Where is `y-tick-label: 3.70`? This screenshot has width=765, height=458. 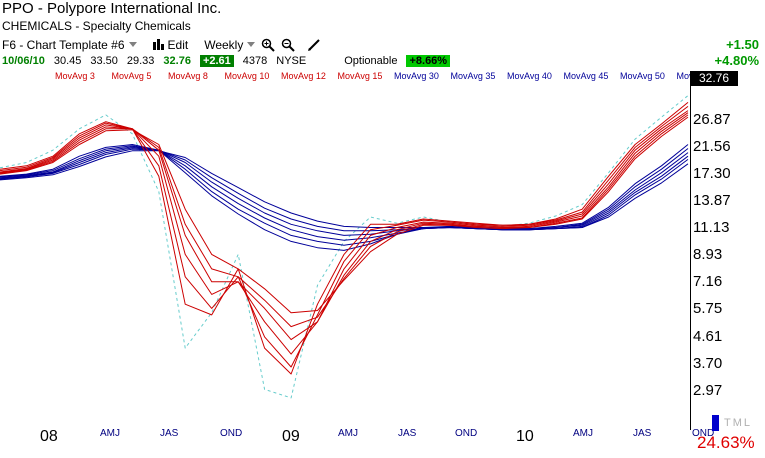 y-tick-label: 3.70 is located at coordinates (708, 363).